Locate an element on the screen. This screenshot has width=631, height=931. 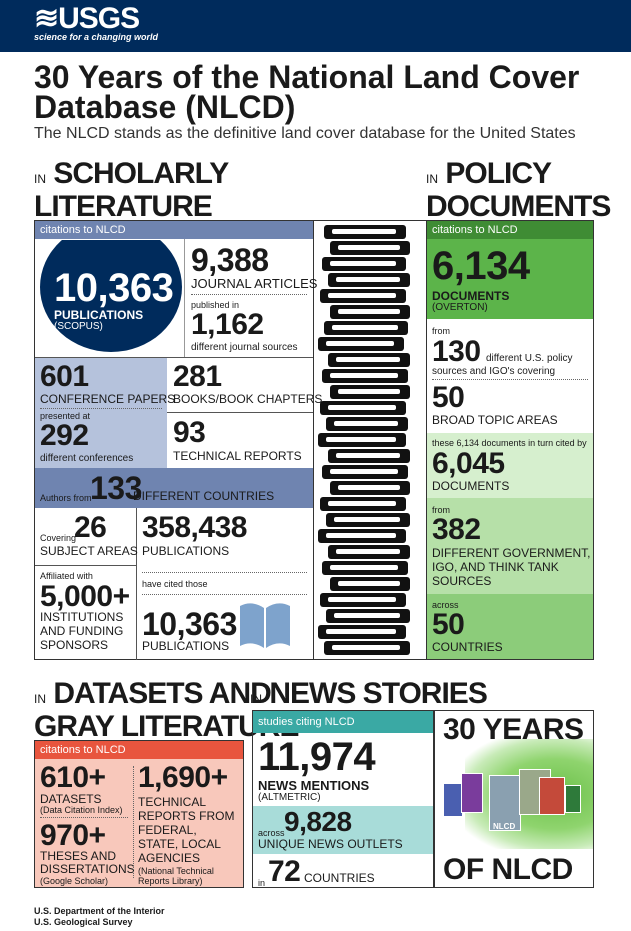
policy-heading-2: DOCUMENTS is located at coordinates (518, 206).